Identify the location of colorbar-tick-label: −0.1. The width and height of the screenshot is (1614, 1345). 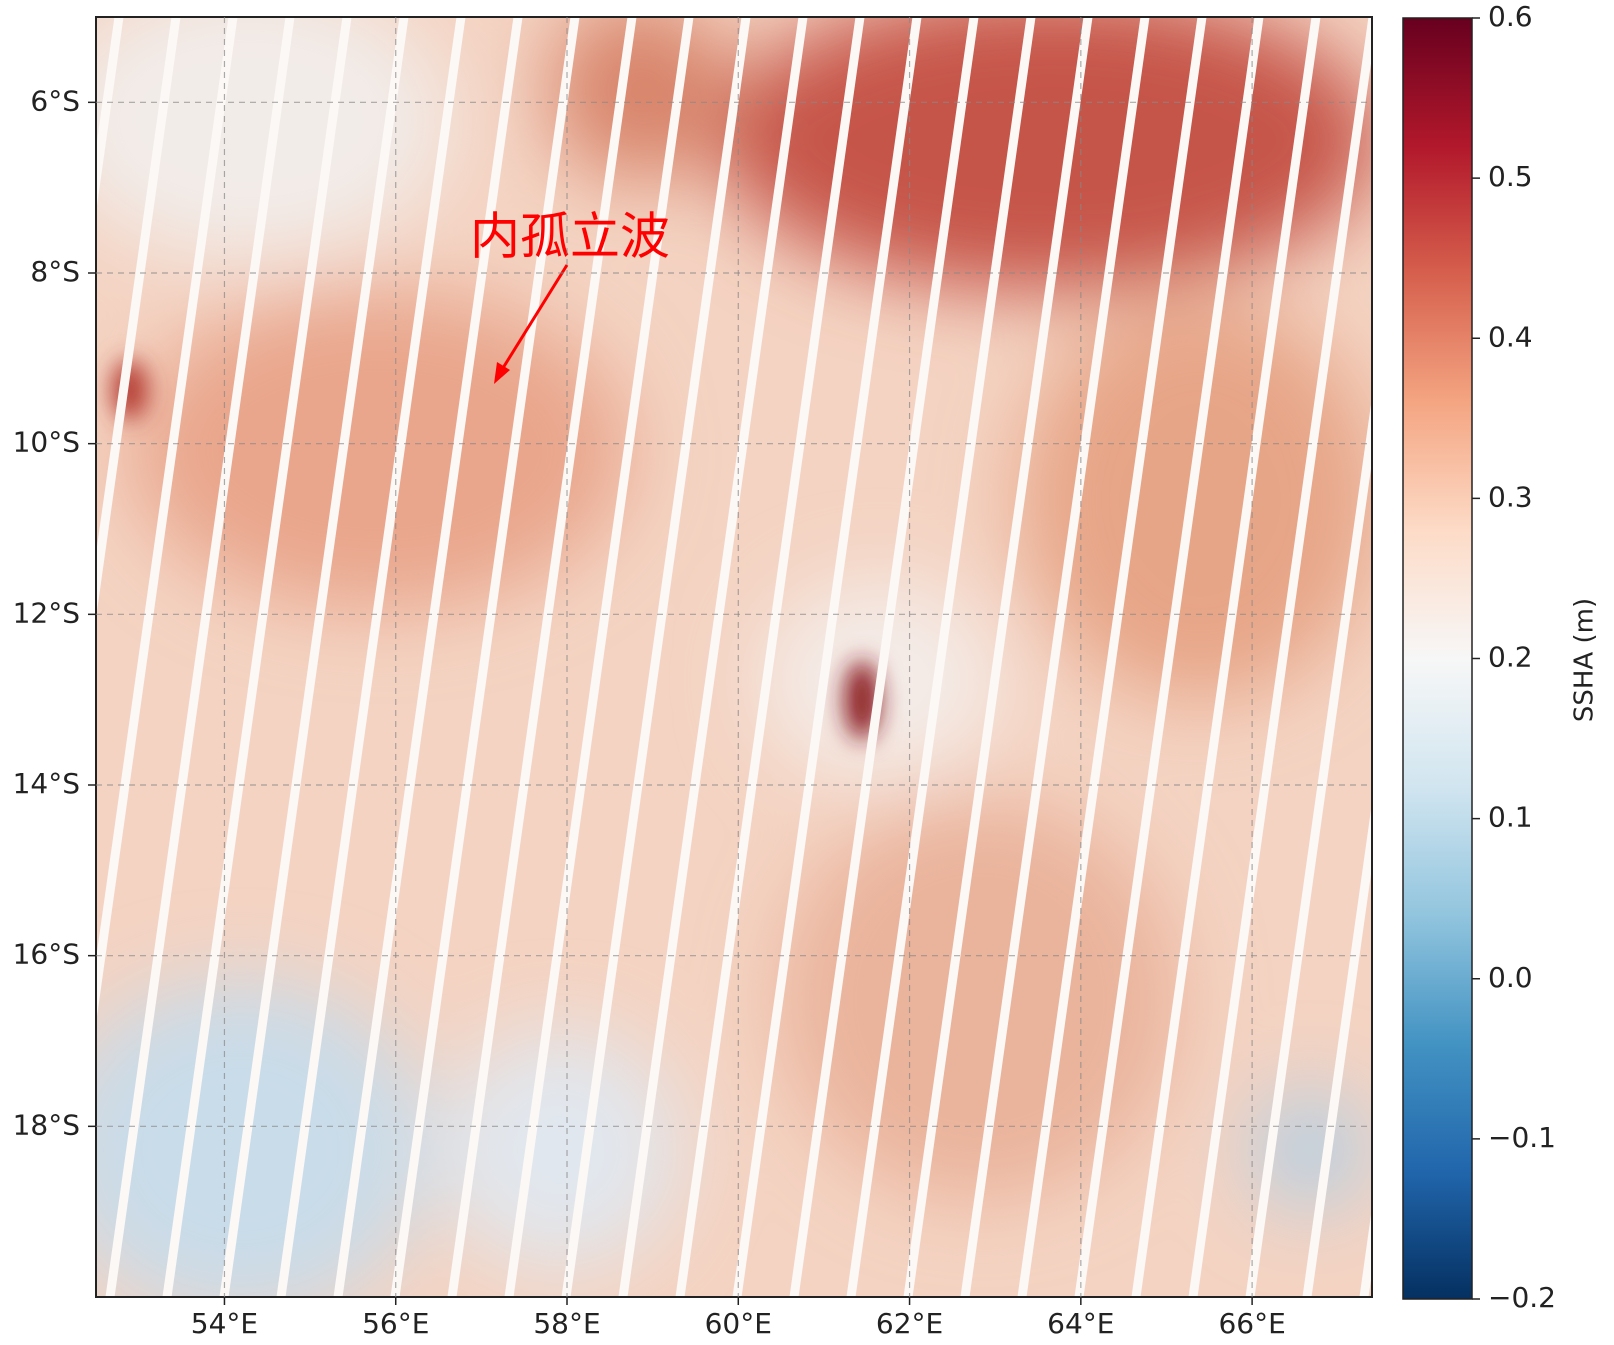
(1522, 1137).